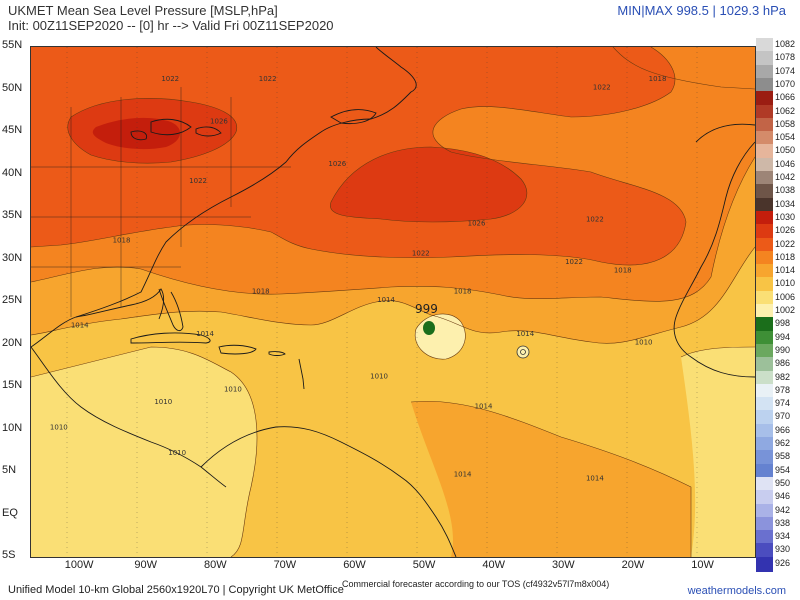 The image size is (800, 600). Describe the element at coordinates (778, 325) in the screenshot. I see `legend-row: 998` at that location.